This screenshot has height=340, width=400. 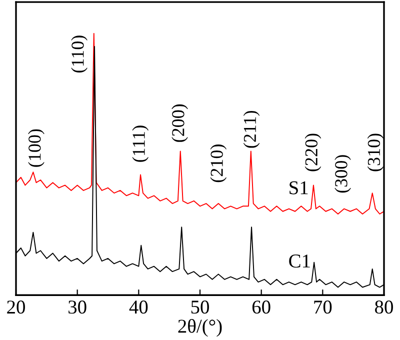 I want to click on annotation: (310), so click(x=375, y=153).